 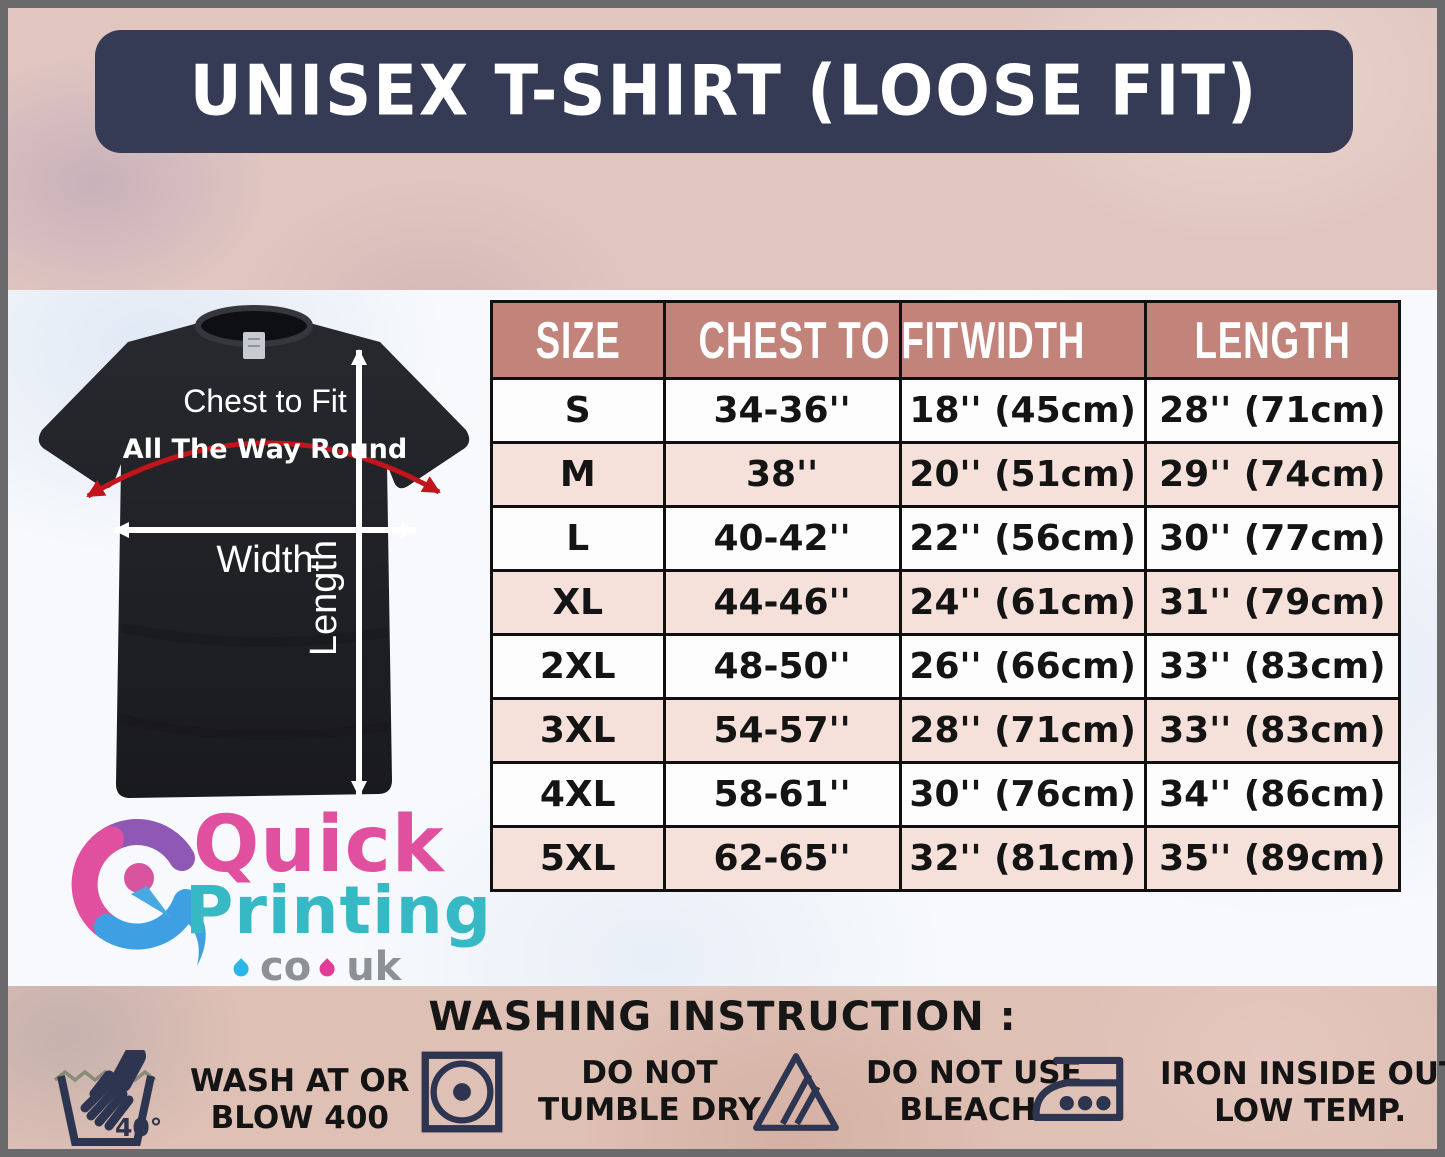 I want to click on all-the-way-round-label: All The Way Round, so click(x=265, y=449).